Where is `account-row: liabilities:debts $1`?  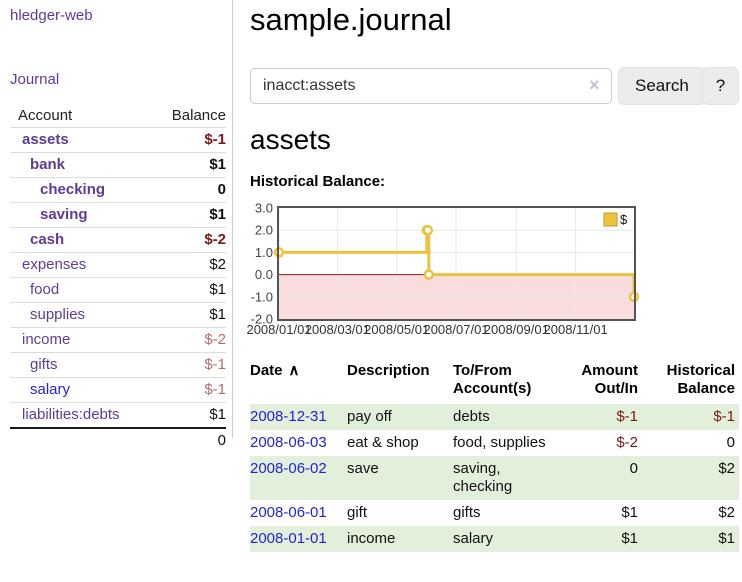
account-row: liabilities:debts $1 is located at coordinates (118, 415).